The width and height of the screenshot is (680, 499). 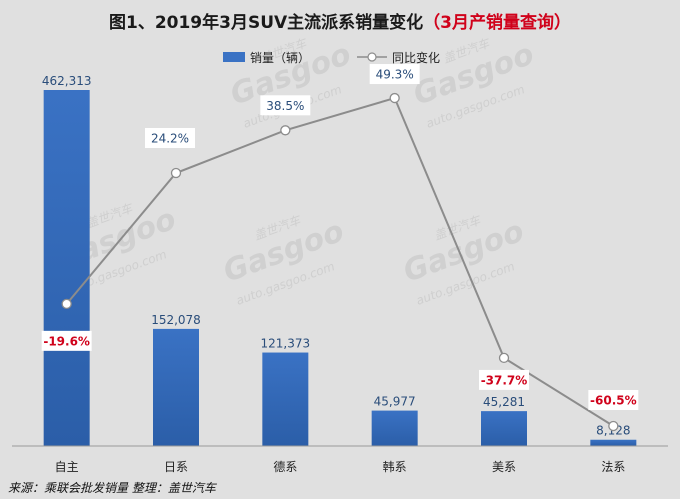 I want to click on category-label-4: 韩系, so click(x=395, y=466).